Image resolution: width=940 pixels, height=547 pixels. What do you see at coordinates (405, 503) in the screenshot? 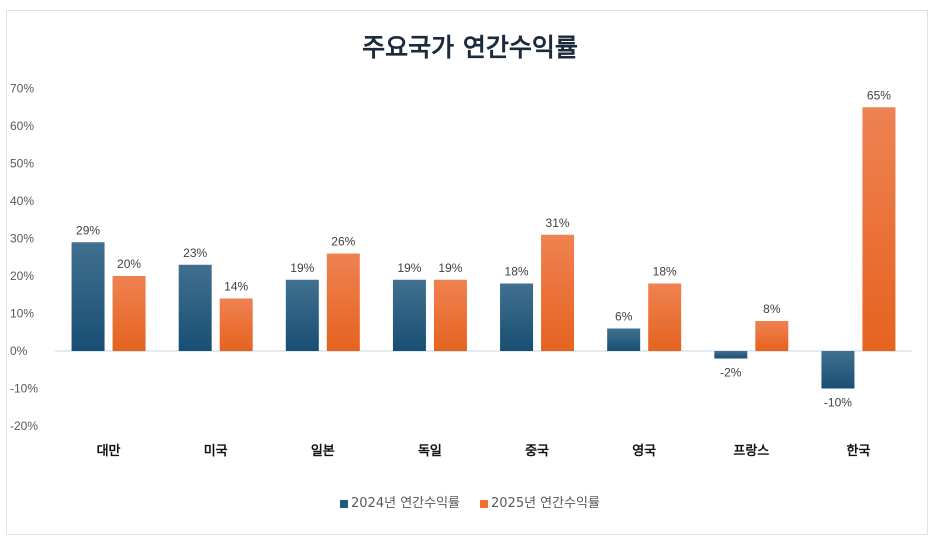
I see `legend-label: 2024년 연간수익률` at bounding box center [405, 503].